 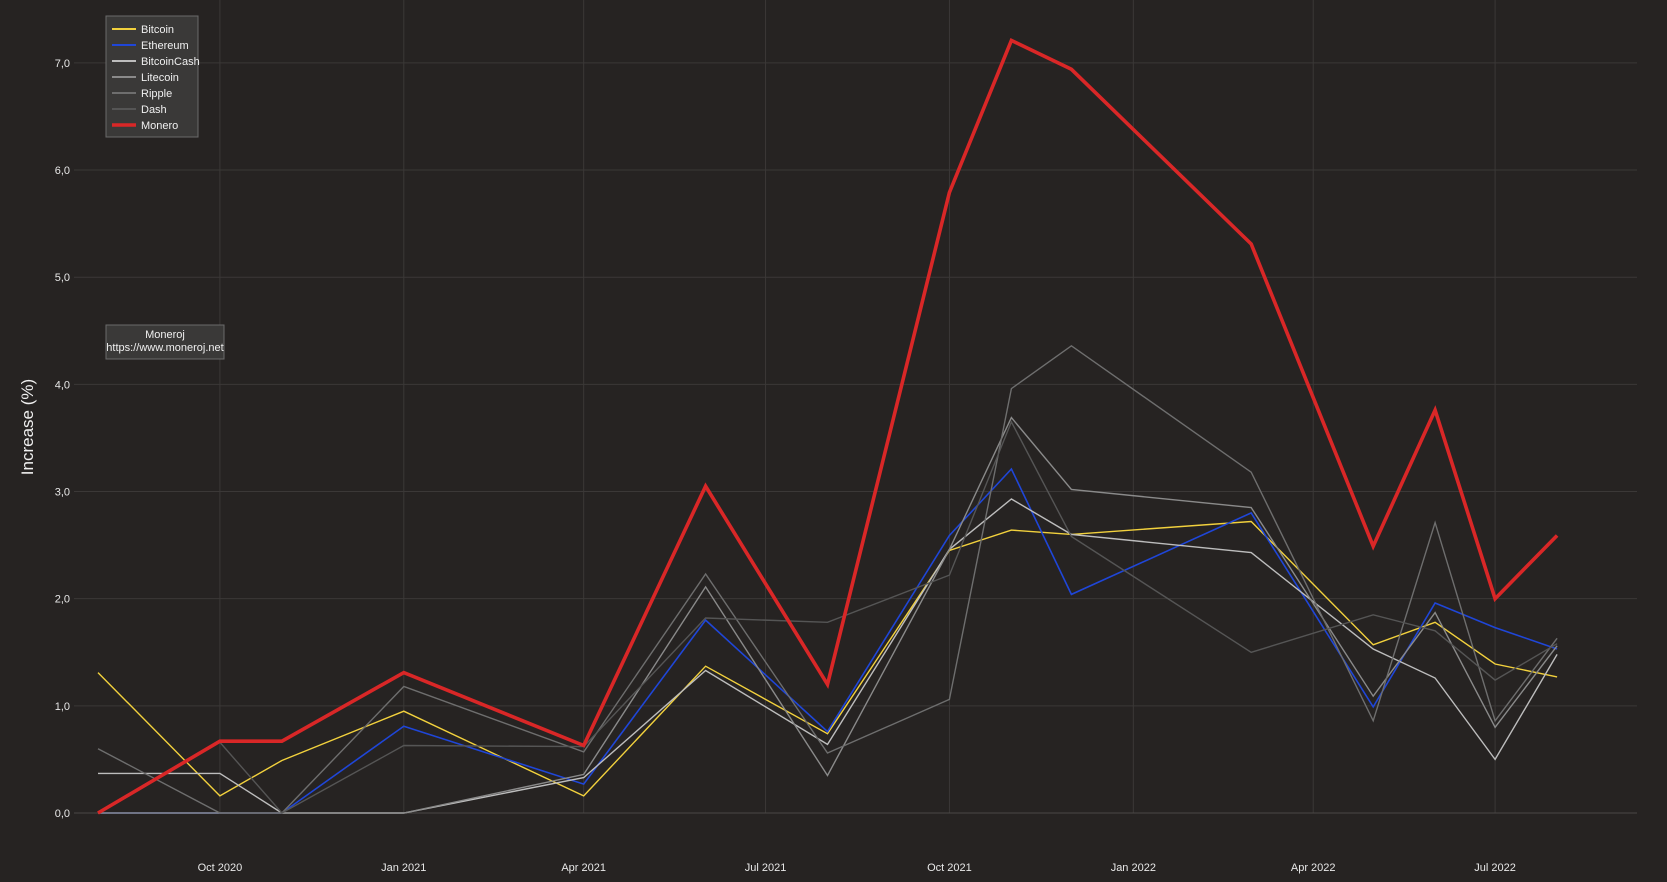 I want to click on legend-label-bitcoin: Bitcoin, so click(x=157, y=30).